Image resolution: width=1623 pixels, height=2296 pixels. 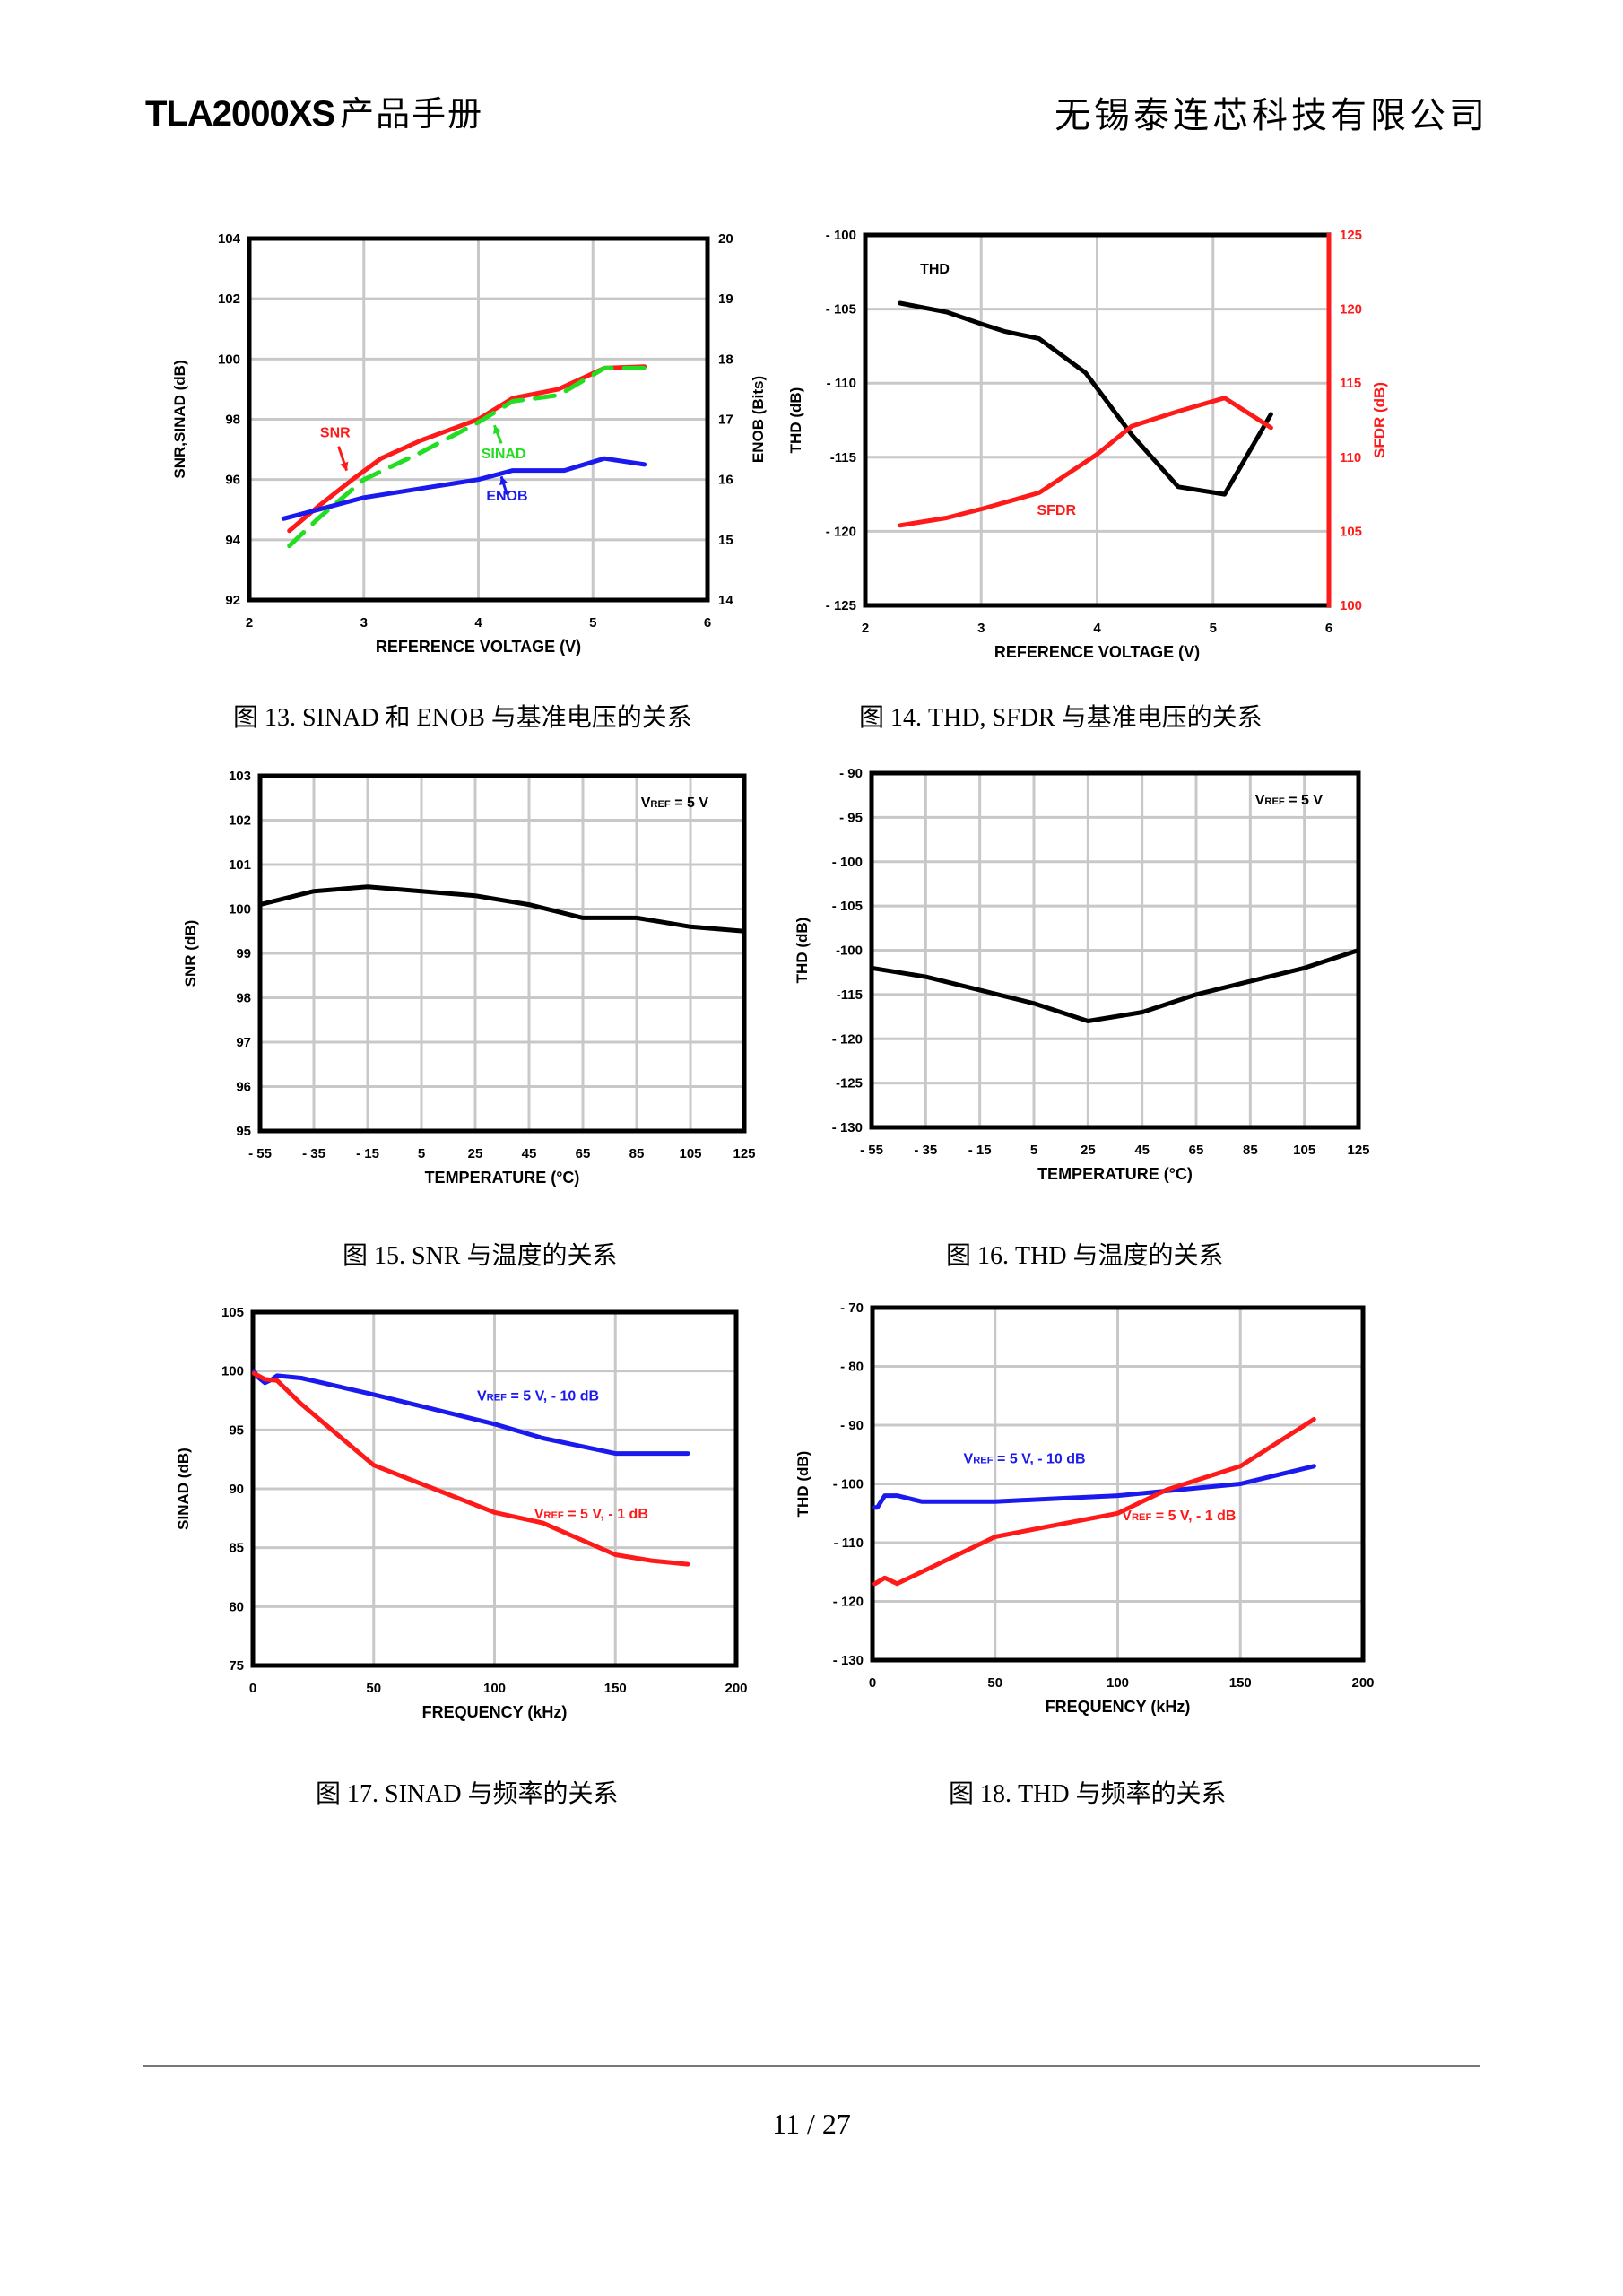 What do you see at coordinates (852, 1308) in the screenshot?
I see `y-tick-label: - 70` at bounding box center [852, 1308].